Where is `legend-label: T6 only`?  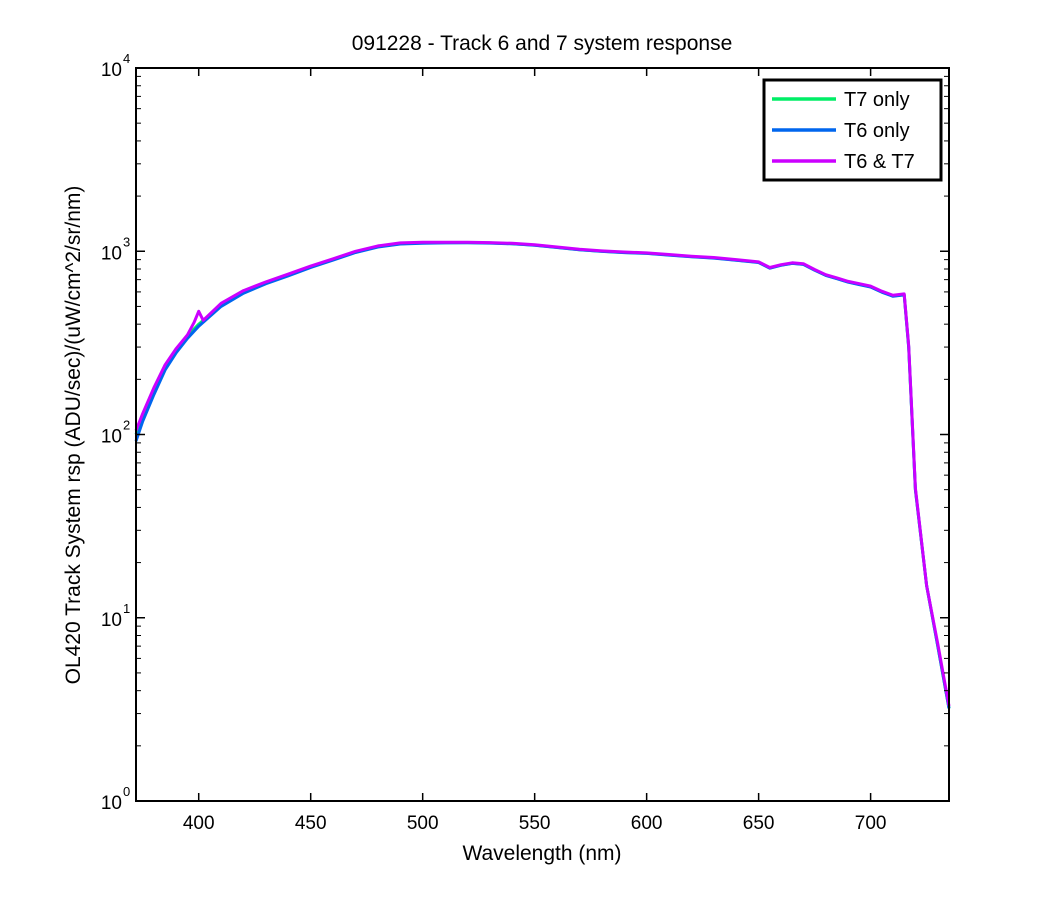 legend-label: T6 only is located at coordinates (877, 131).